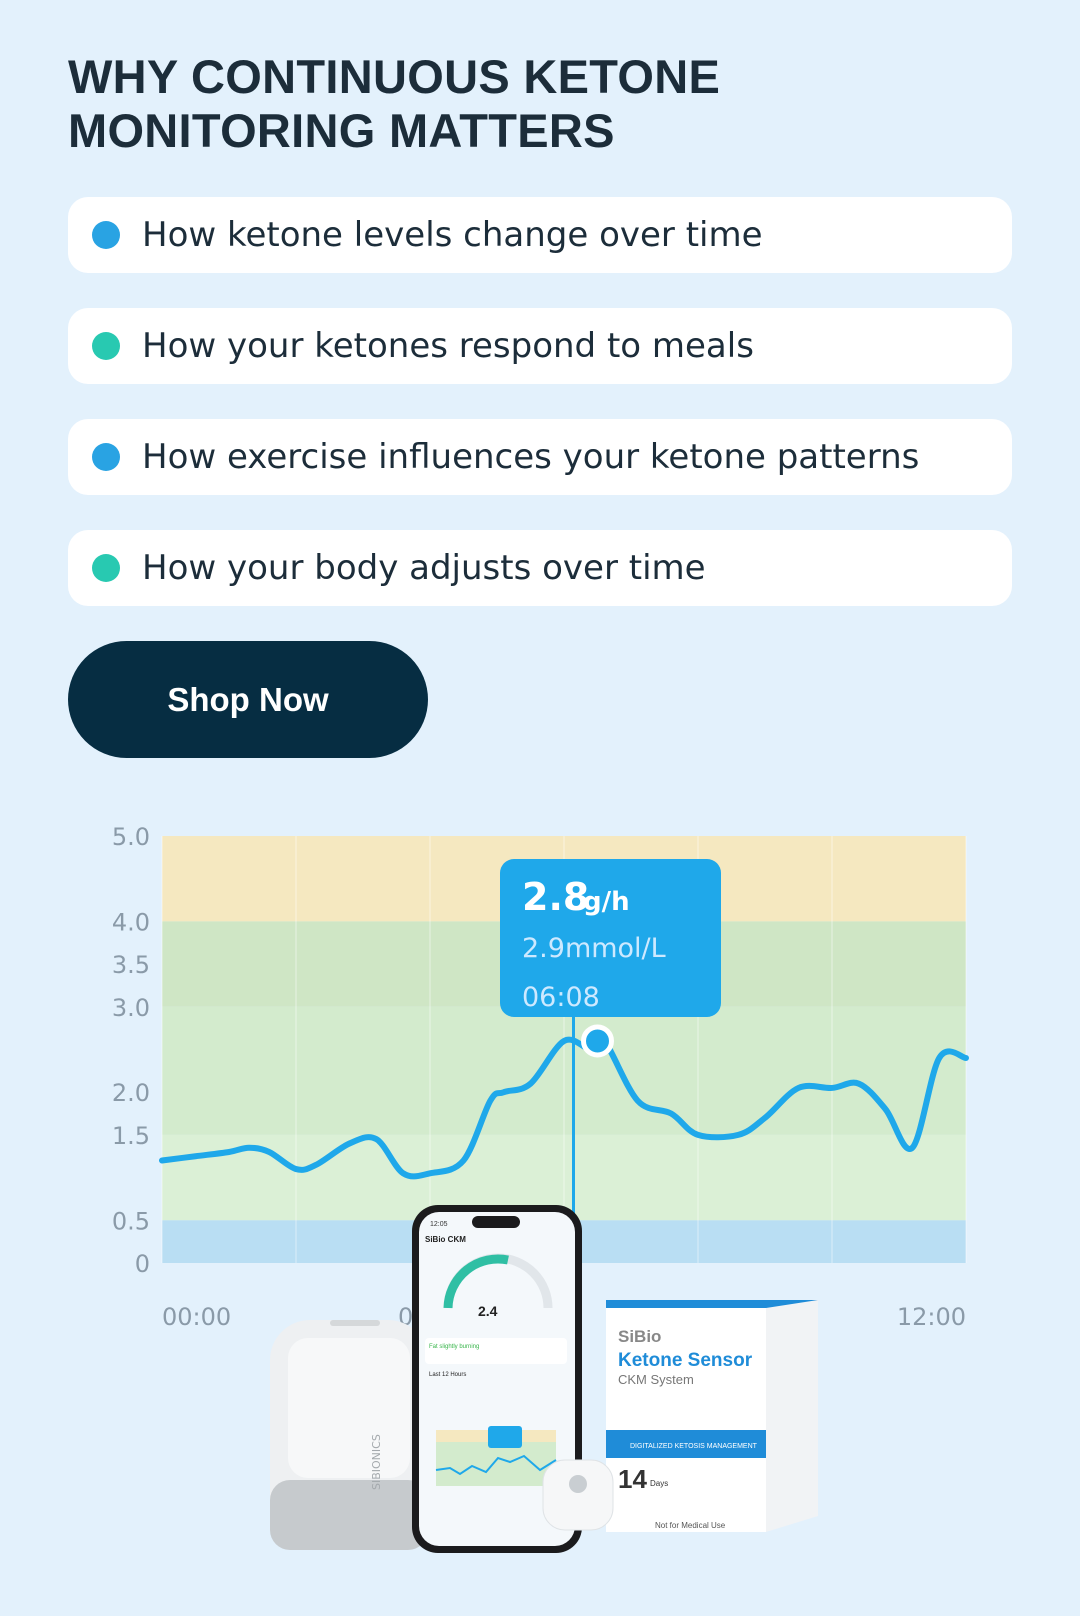 This screenshot has width=1080, height=1616. What do you see at coordinates (594, 948) in the screenshot?
I see `tooltip-mmol: 2.9mmol/L` at bounding box center [594, 948].